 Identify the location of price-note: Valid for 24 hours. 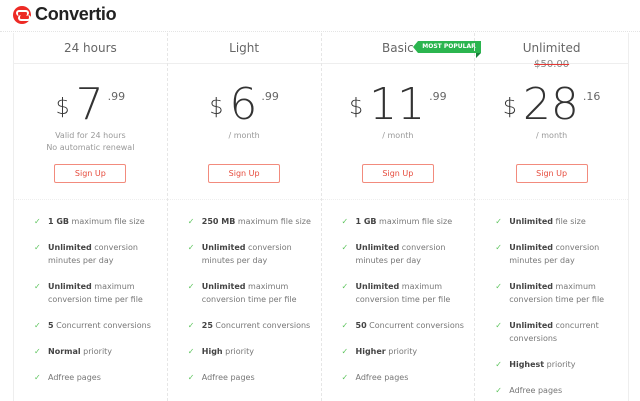
(90, 135).